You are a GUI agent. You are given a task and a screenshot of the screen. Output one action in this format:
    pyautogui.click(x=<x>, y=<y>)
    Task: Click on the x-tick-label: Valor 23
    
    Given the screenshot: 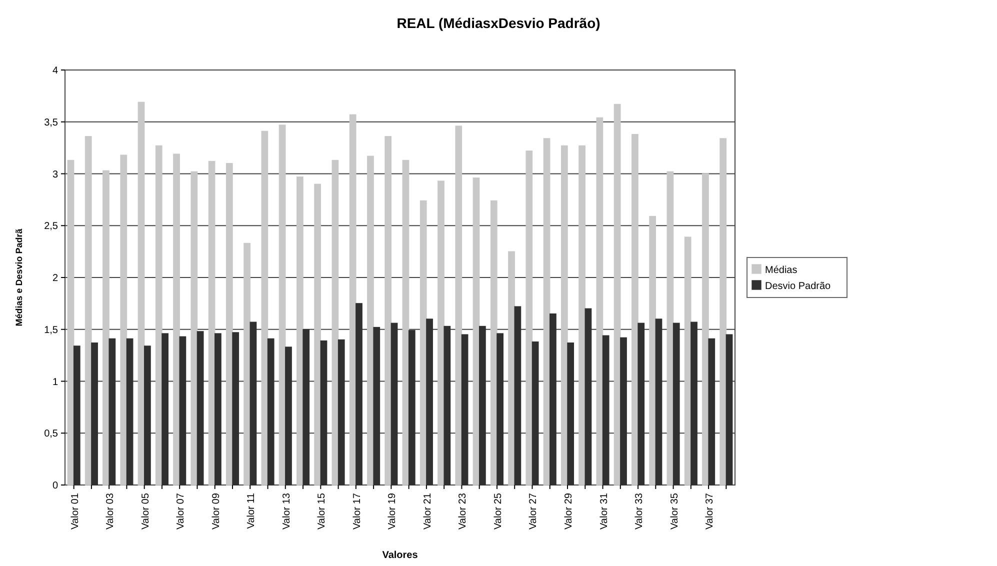 What is the action you would take?
    pyautogui.click(x=463, y=511)
    